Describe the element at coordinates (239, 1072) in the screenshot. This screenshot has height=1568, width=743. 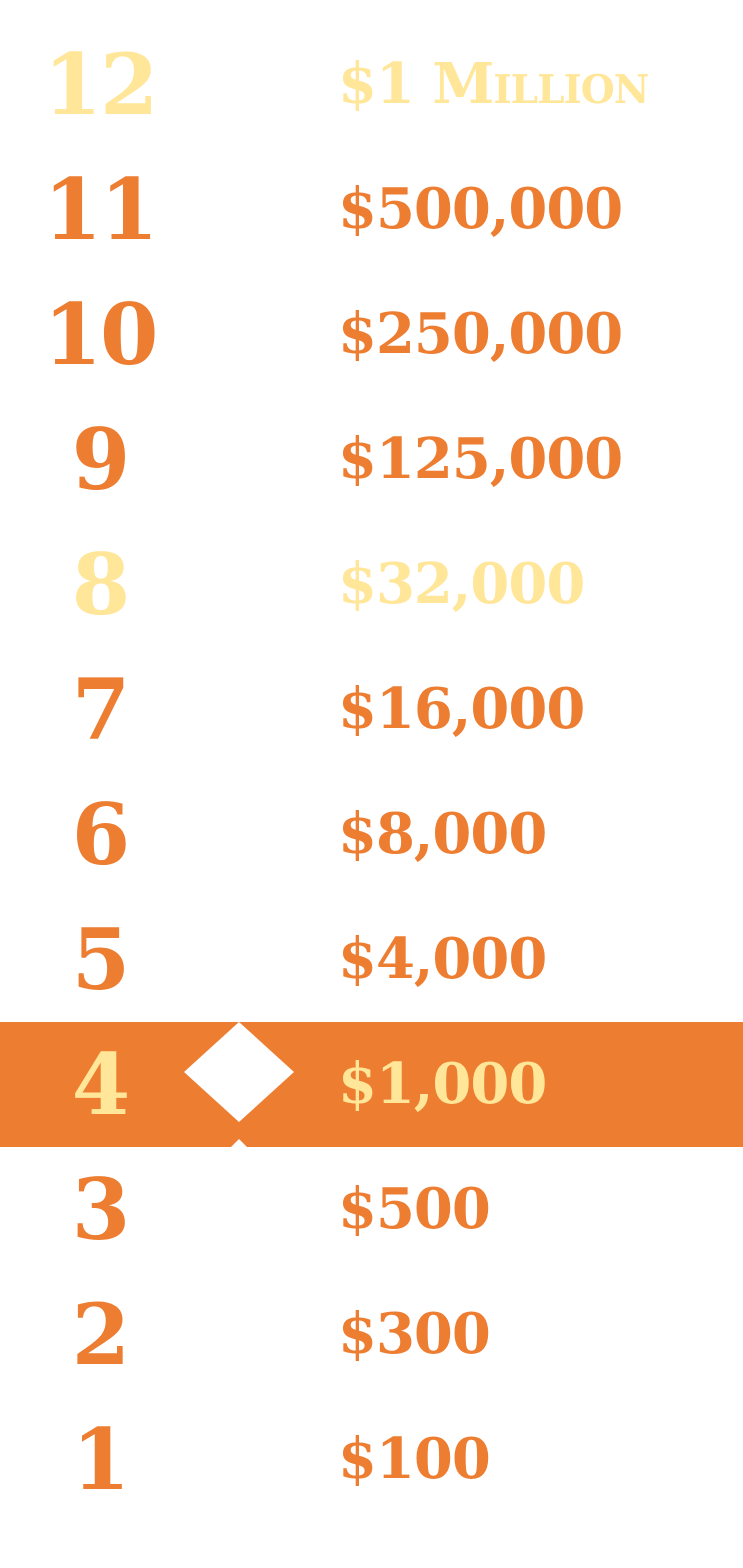
I see `diamond-icon` at that location.